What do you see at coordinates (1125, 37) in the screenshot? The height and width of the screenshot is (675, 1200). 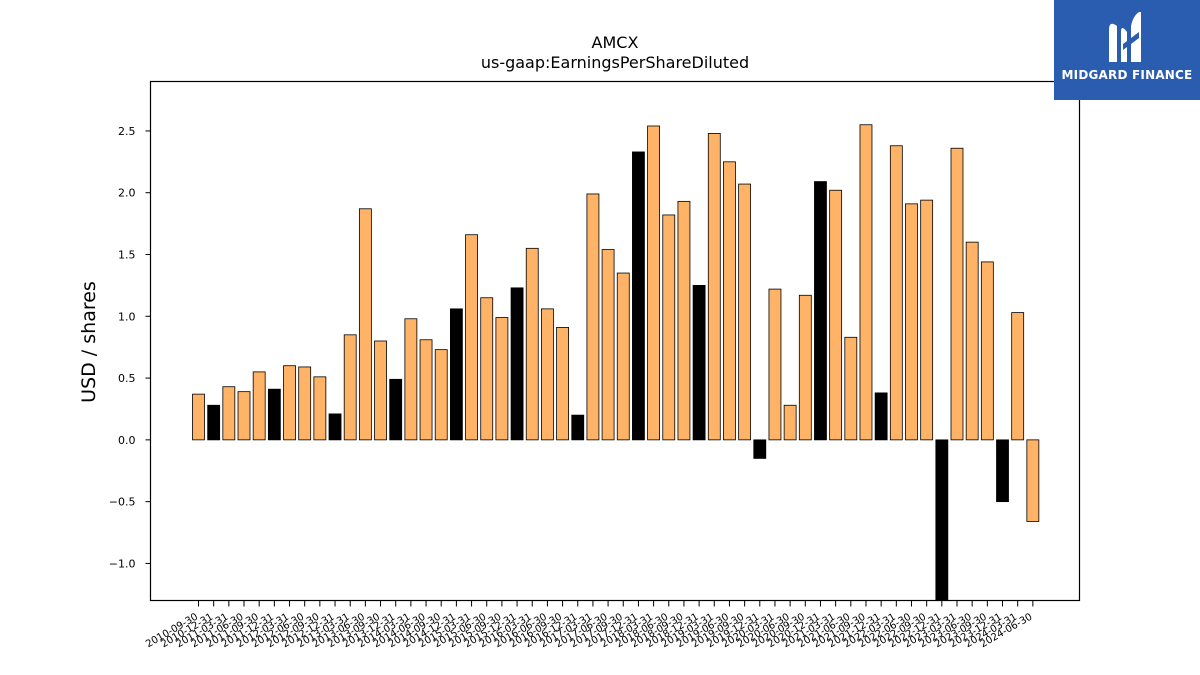 I see `midgard-m-icon` at bounding box center [1125, 37].